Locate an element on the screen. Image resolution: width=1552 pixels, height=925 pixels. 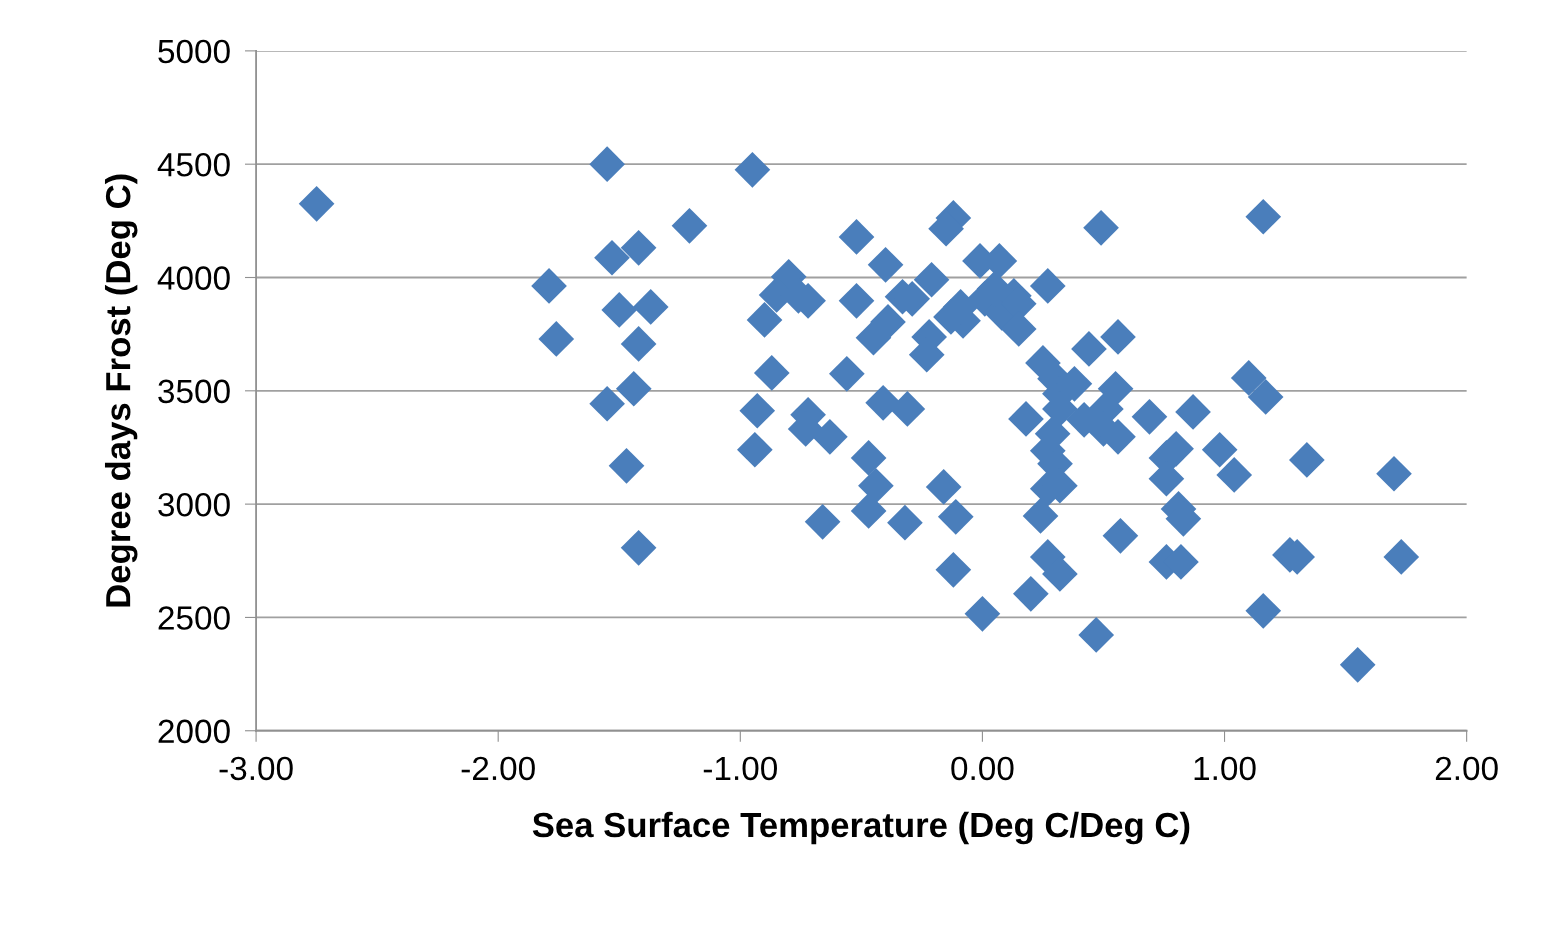
x-tick-label: -2.00 is located at coordinates (498, 768).